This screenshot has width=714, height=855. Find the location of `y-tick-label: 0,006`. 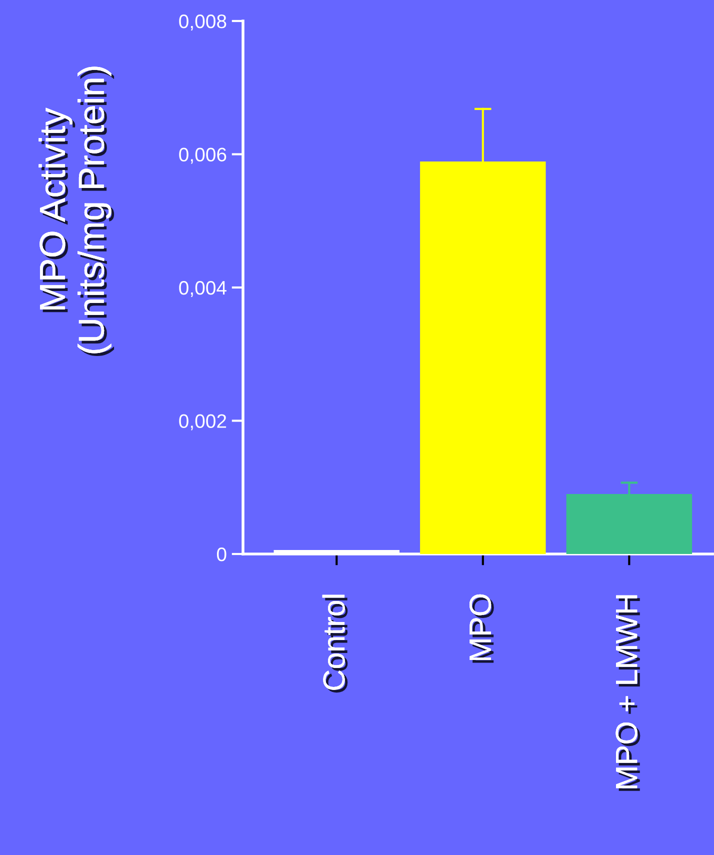

y-tick-label: 0,006 is located at coordinates (202, 156).